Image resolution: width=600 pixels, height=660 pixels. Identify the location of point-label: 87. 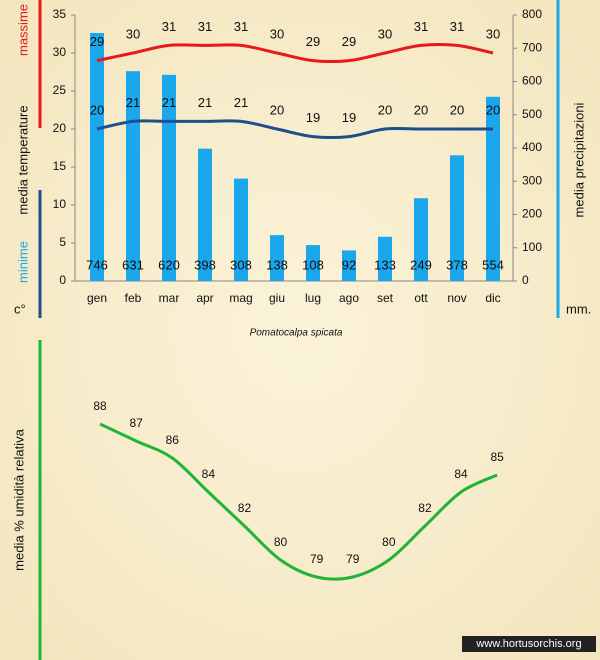
(136, 423).